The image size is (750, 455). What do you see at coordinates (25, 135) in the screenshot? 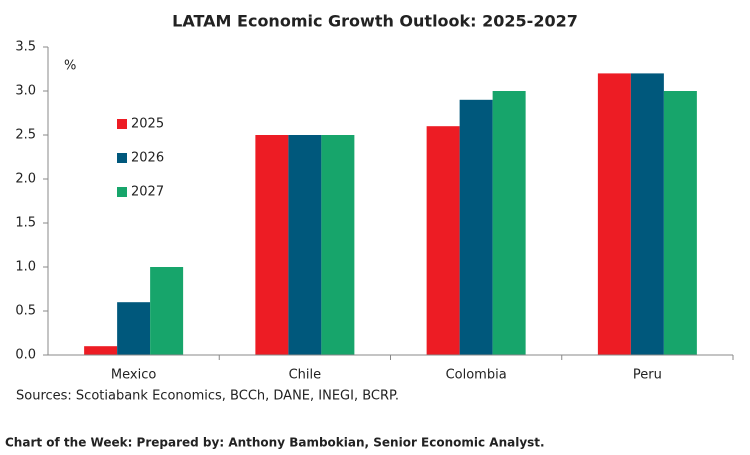
I see `y-tick-label: 2.5` at bounding box center [25, 135].